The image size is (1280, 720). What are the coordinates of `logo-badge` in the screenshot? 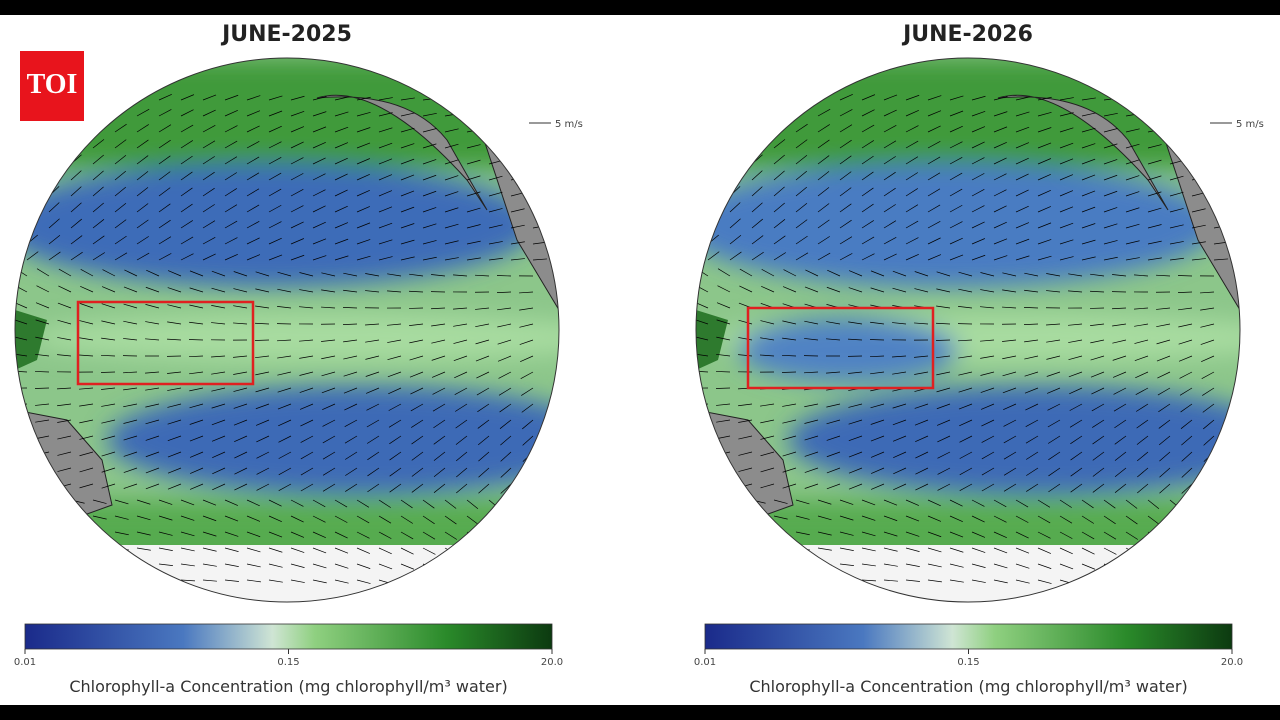 It's located at (52, 86).